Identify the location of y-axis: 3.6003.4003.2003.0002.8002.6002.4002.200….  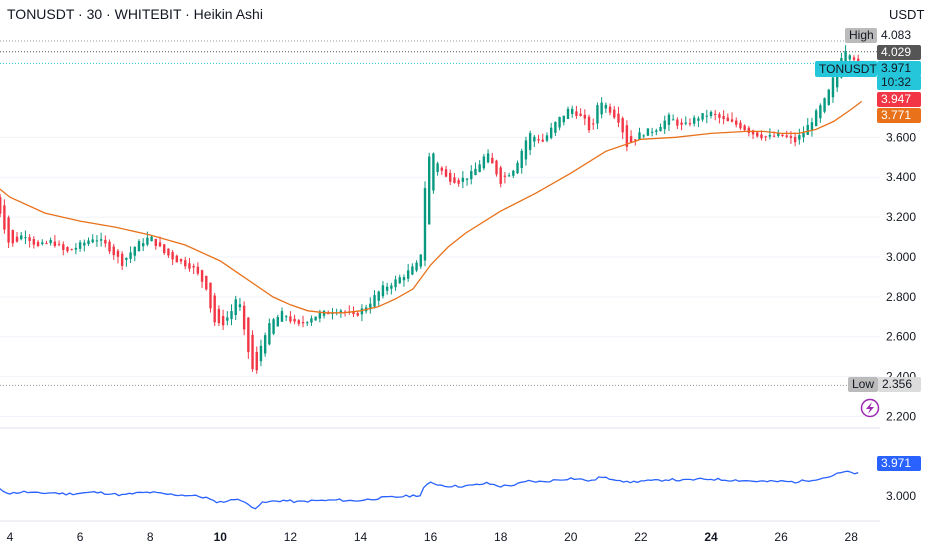
(901, 316).